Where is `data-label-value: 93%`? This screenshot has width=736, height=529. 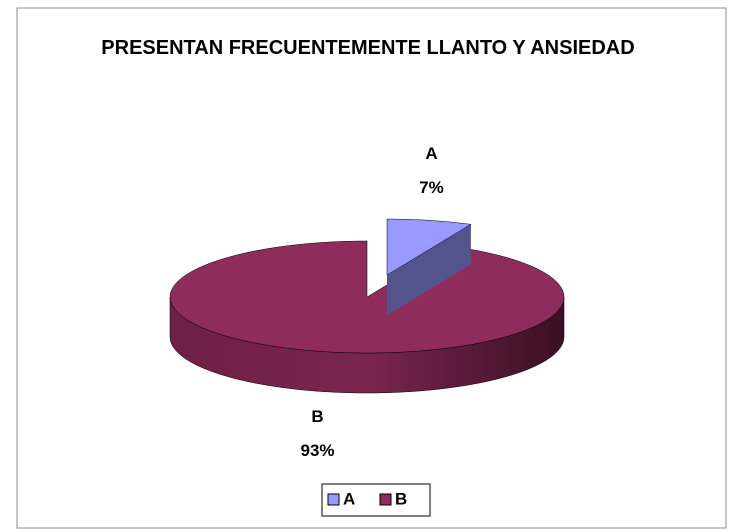
data-label-value: 93% is located at coordinates (318, 450).